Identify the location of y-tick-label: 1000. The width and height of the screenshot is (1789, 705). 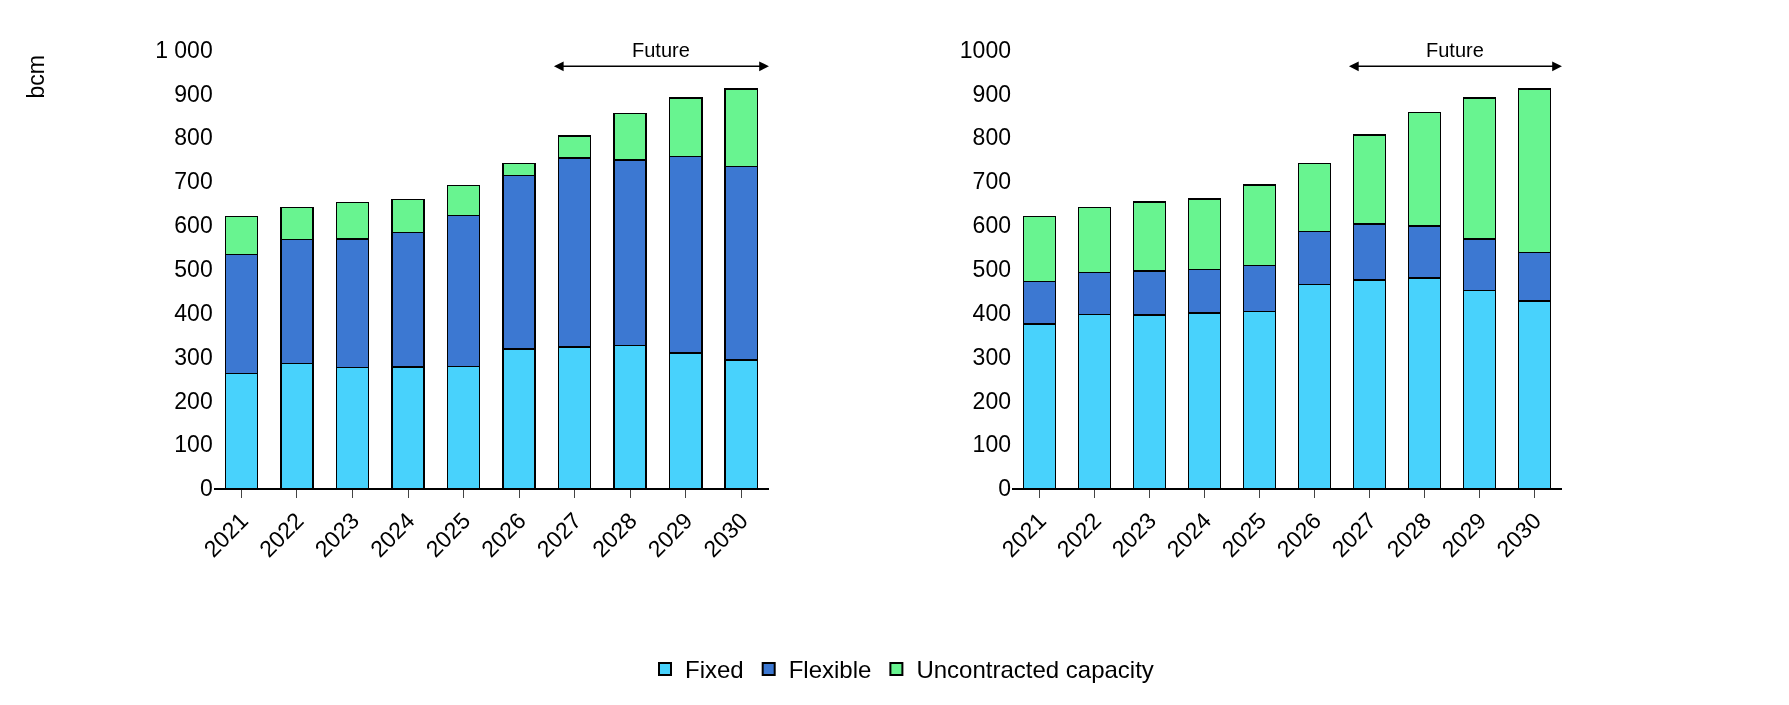
(985, 49).